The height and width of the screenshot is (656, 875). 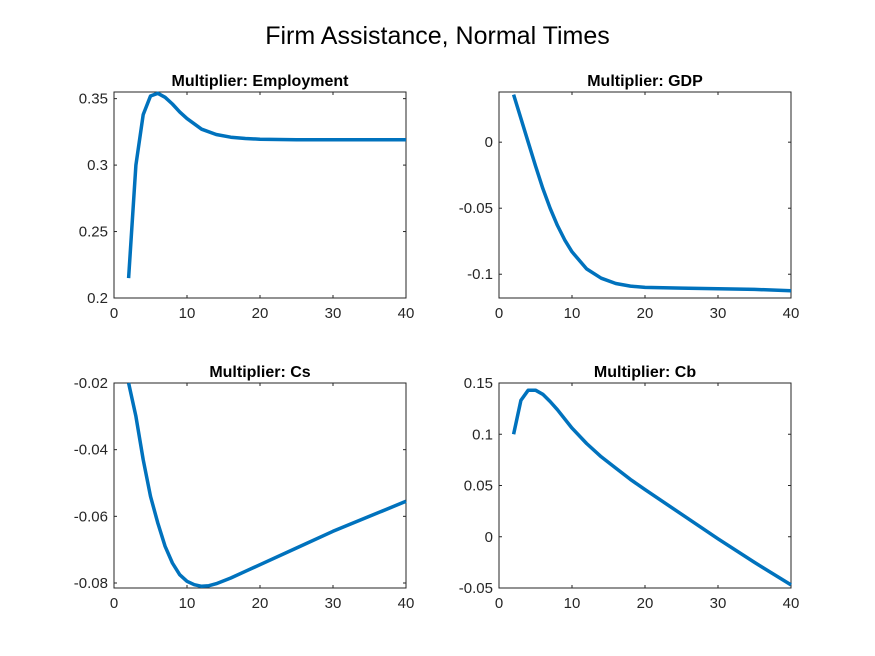 I want to click on y-tick-label: -0.06, so click(x=91, y=516).